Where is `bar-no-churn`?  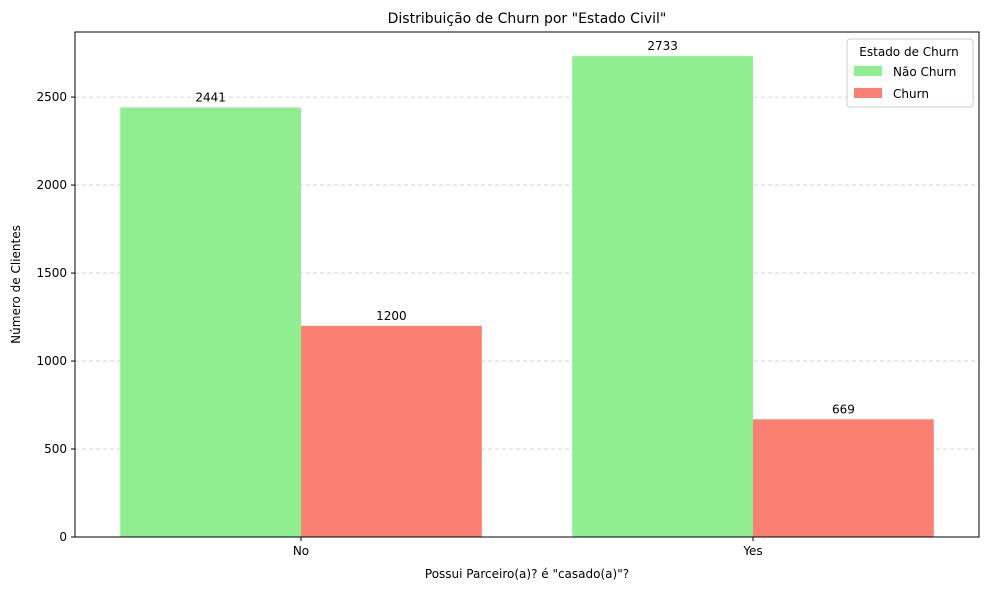 bar-no-churn is located at coordinates (391, 431).